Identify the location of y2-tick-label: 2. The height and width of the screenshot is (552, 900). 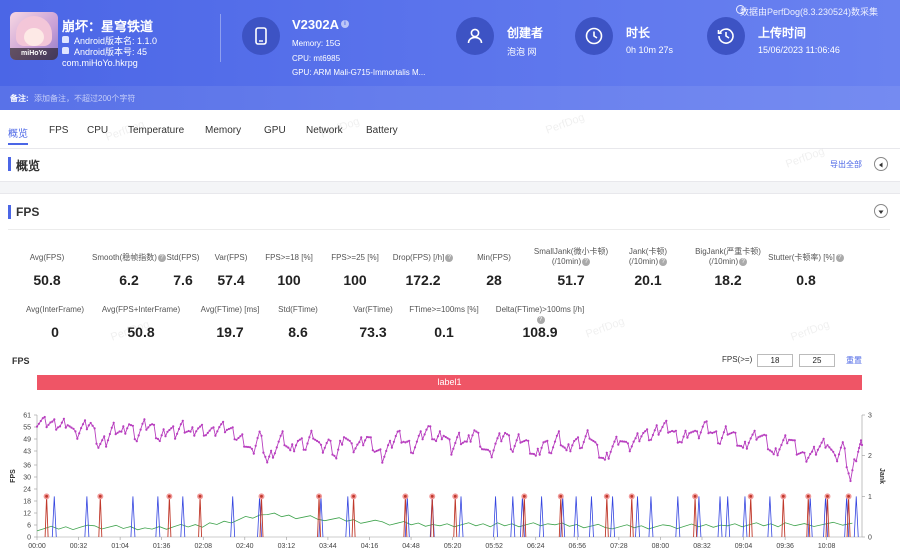
(870, 456).